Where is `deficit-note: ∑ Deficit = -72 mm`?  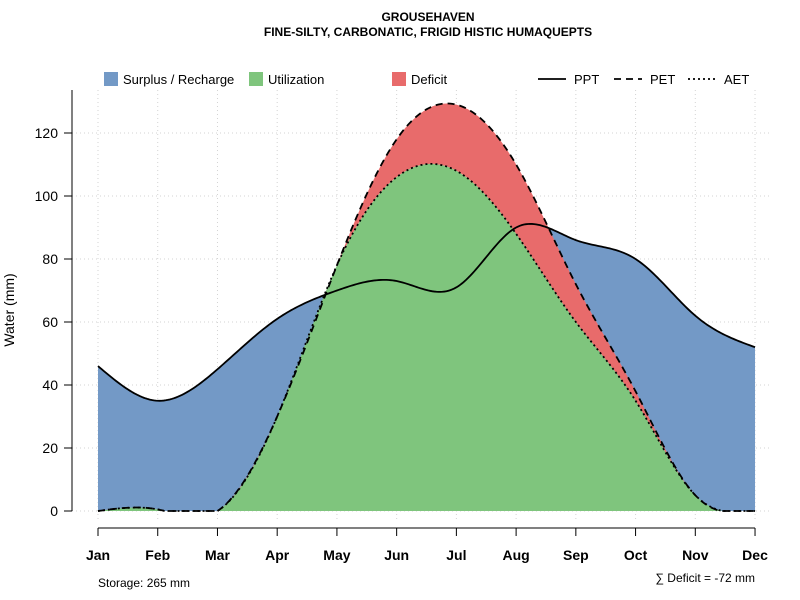
deficit-note: ∑ Deficit = -72 mm is located at coordinates (705, 578).